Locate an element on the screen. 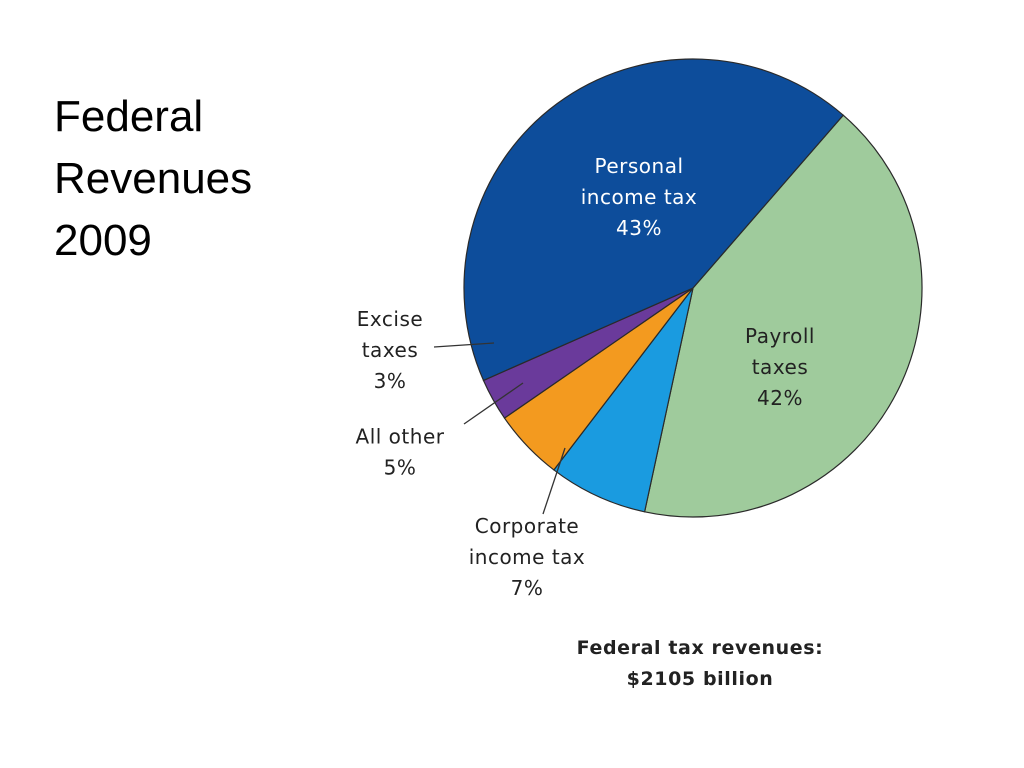 The width and height of the screenshot is (1024, 768). slide-title-line-3: 2009 is located at coordinates (103, 240).